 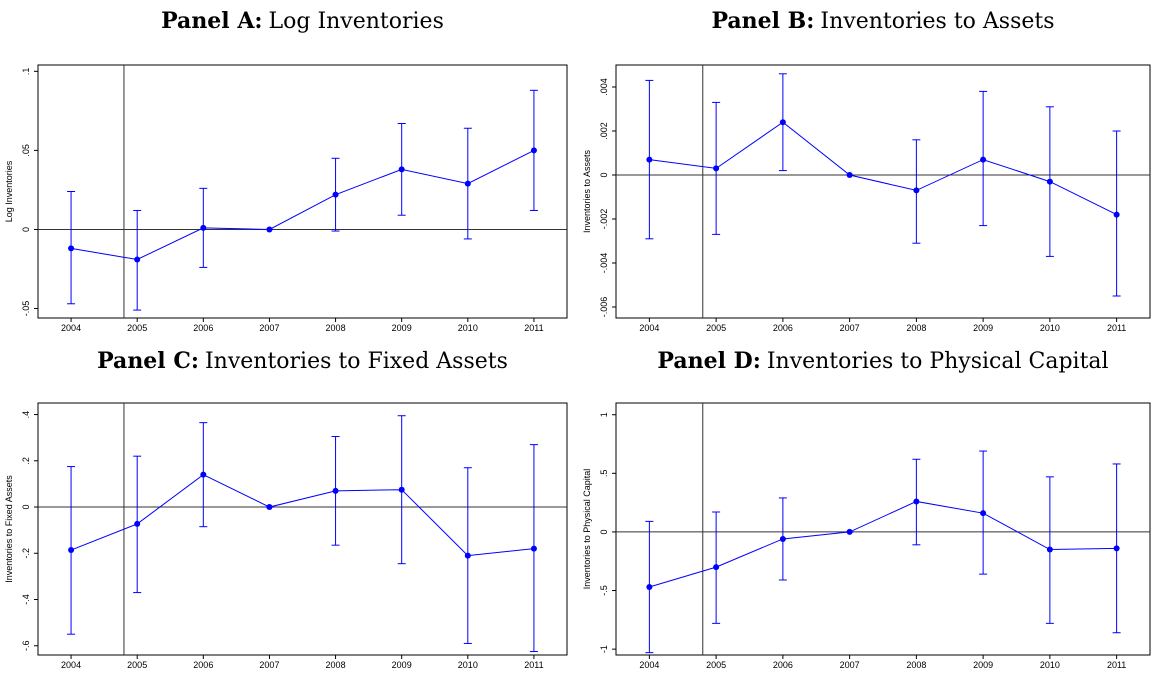 I want to click on y-tick-label: .004, so click(x=604, y=87).